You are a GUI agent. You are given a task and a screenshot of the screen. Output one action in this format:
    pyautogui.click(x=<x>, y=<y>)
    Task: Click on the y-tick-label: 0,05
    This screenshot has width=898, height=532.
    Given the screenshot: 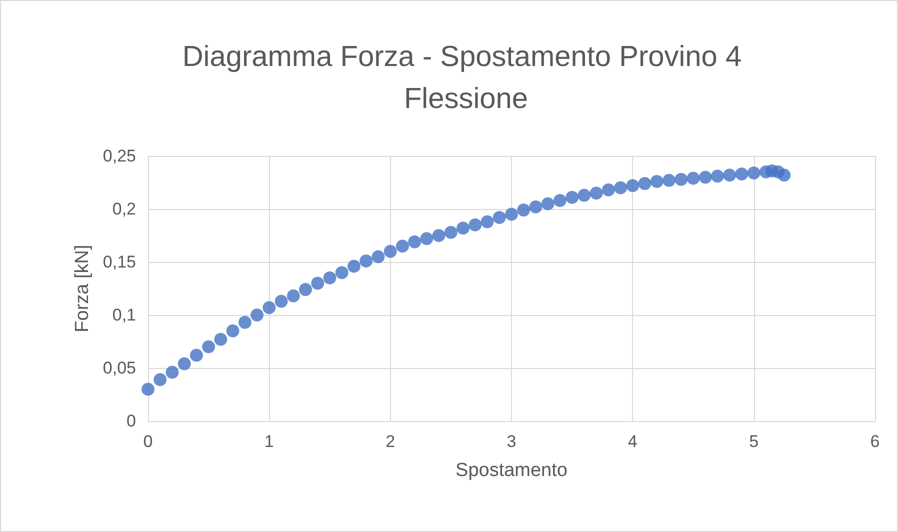 What is the action you would take?
    pyautogui.click(x=119, y=368)
    